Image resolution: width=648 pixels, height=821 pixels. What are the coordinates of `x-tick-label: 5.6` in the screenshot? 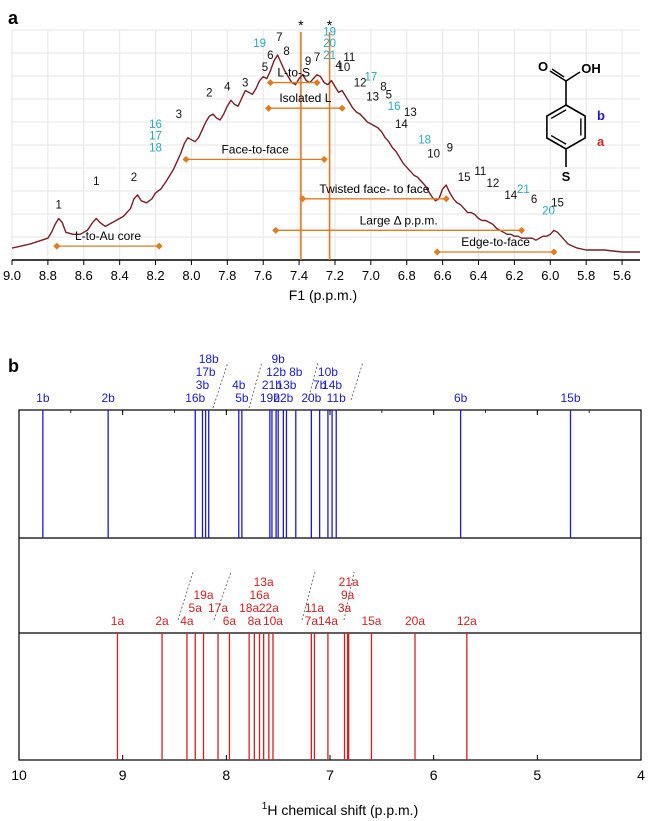 It's located at (622, 275).